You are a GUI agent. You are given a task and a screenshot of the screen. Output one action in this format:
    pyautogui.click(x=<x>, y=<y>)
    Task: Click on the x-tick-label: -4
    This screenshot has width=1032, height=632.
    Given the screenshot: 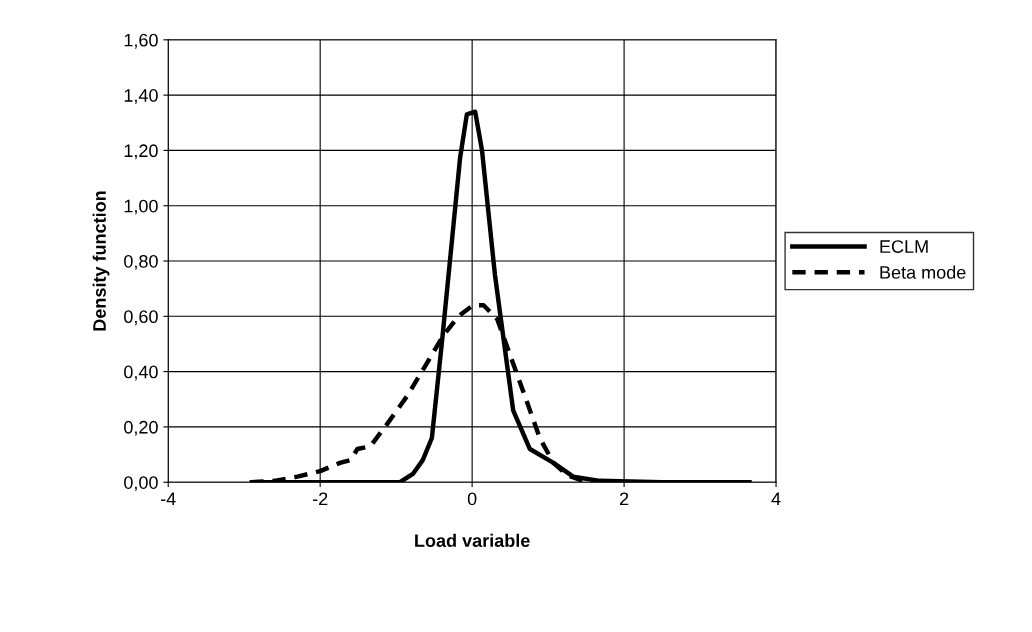 What is the action you would take?
    pyautogui.click(x=168, y=499)
    